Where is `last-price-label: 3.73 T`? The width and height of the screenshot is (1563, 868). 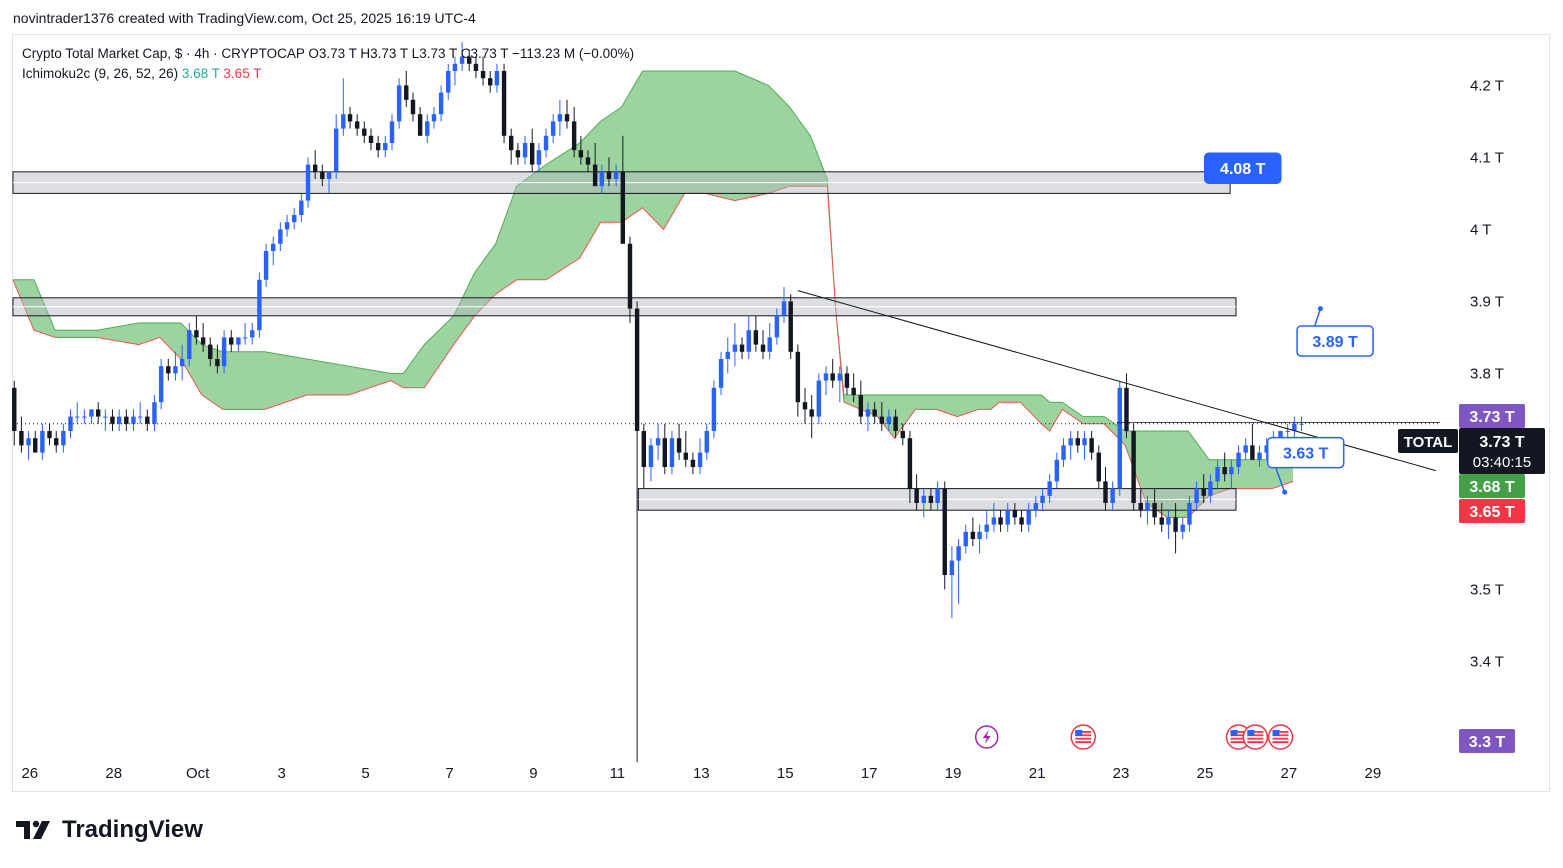 last-price-label: 3.73 T is located at coordinates (1502, 442).